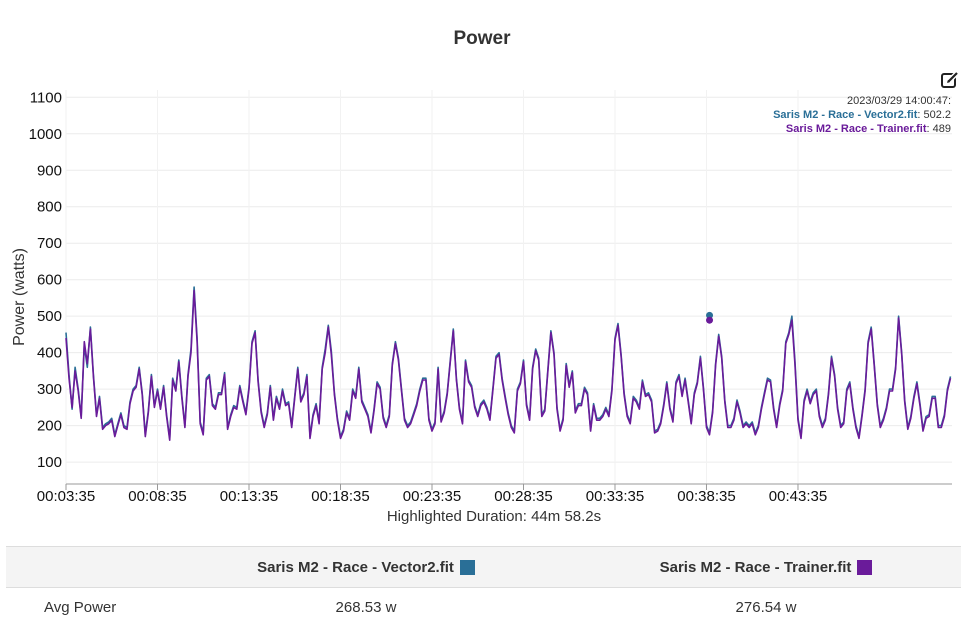 This screenshot has width=970, height=630. I want to click on summary-col-vector2: Saris M2 - Race - Vector2.fit, so click(366, 567).